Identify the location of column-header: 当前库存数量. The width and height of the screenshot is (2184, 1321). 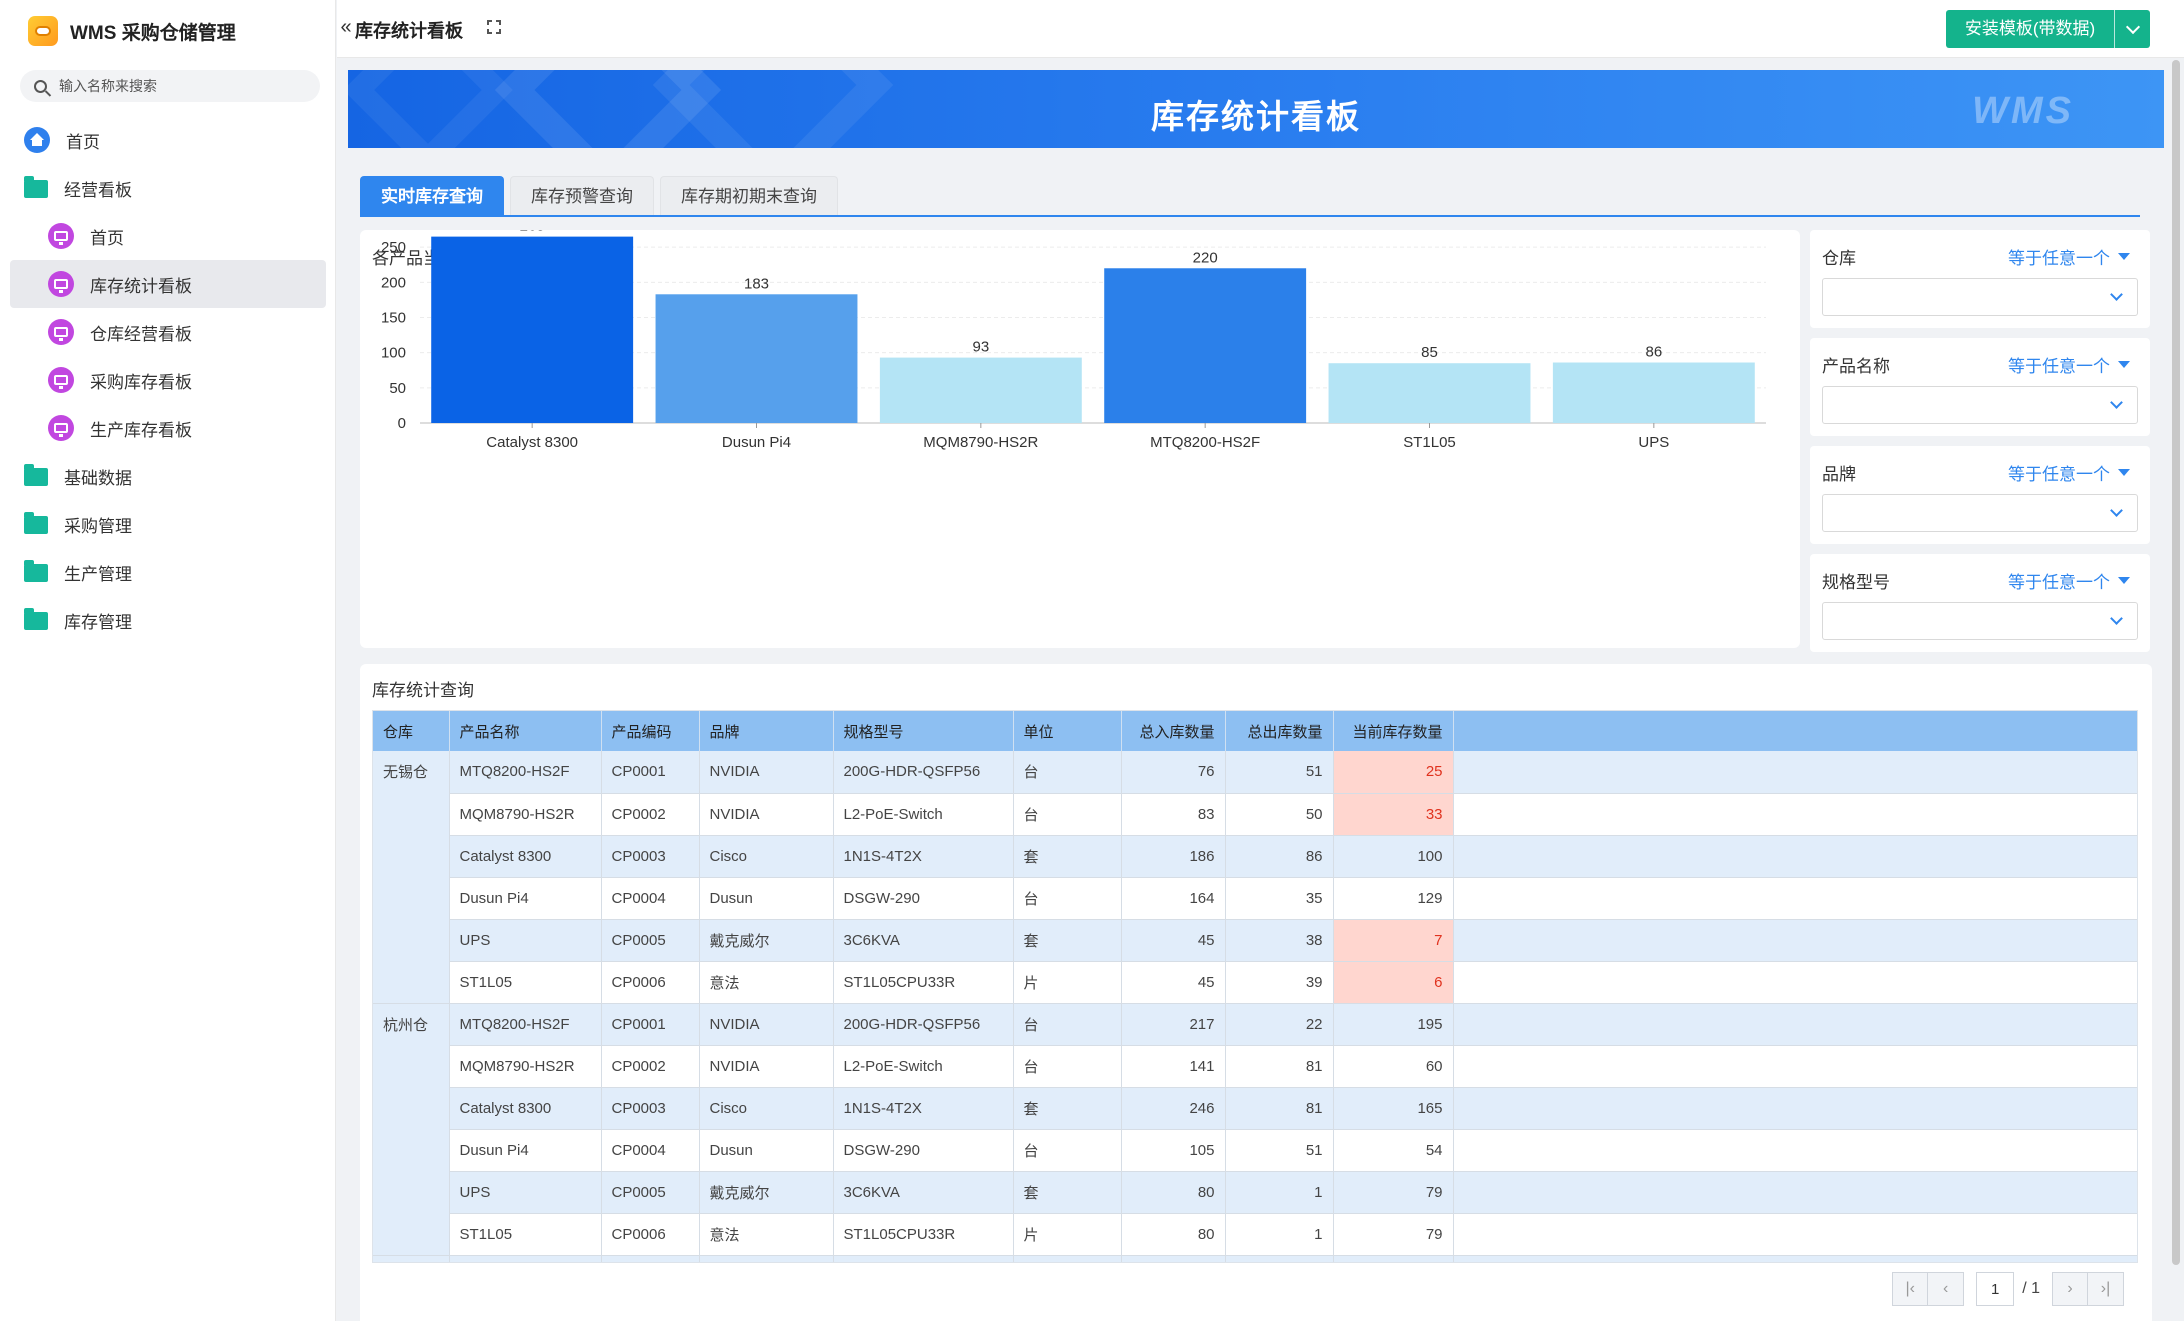
(1393, 731).